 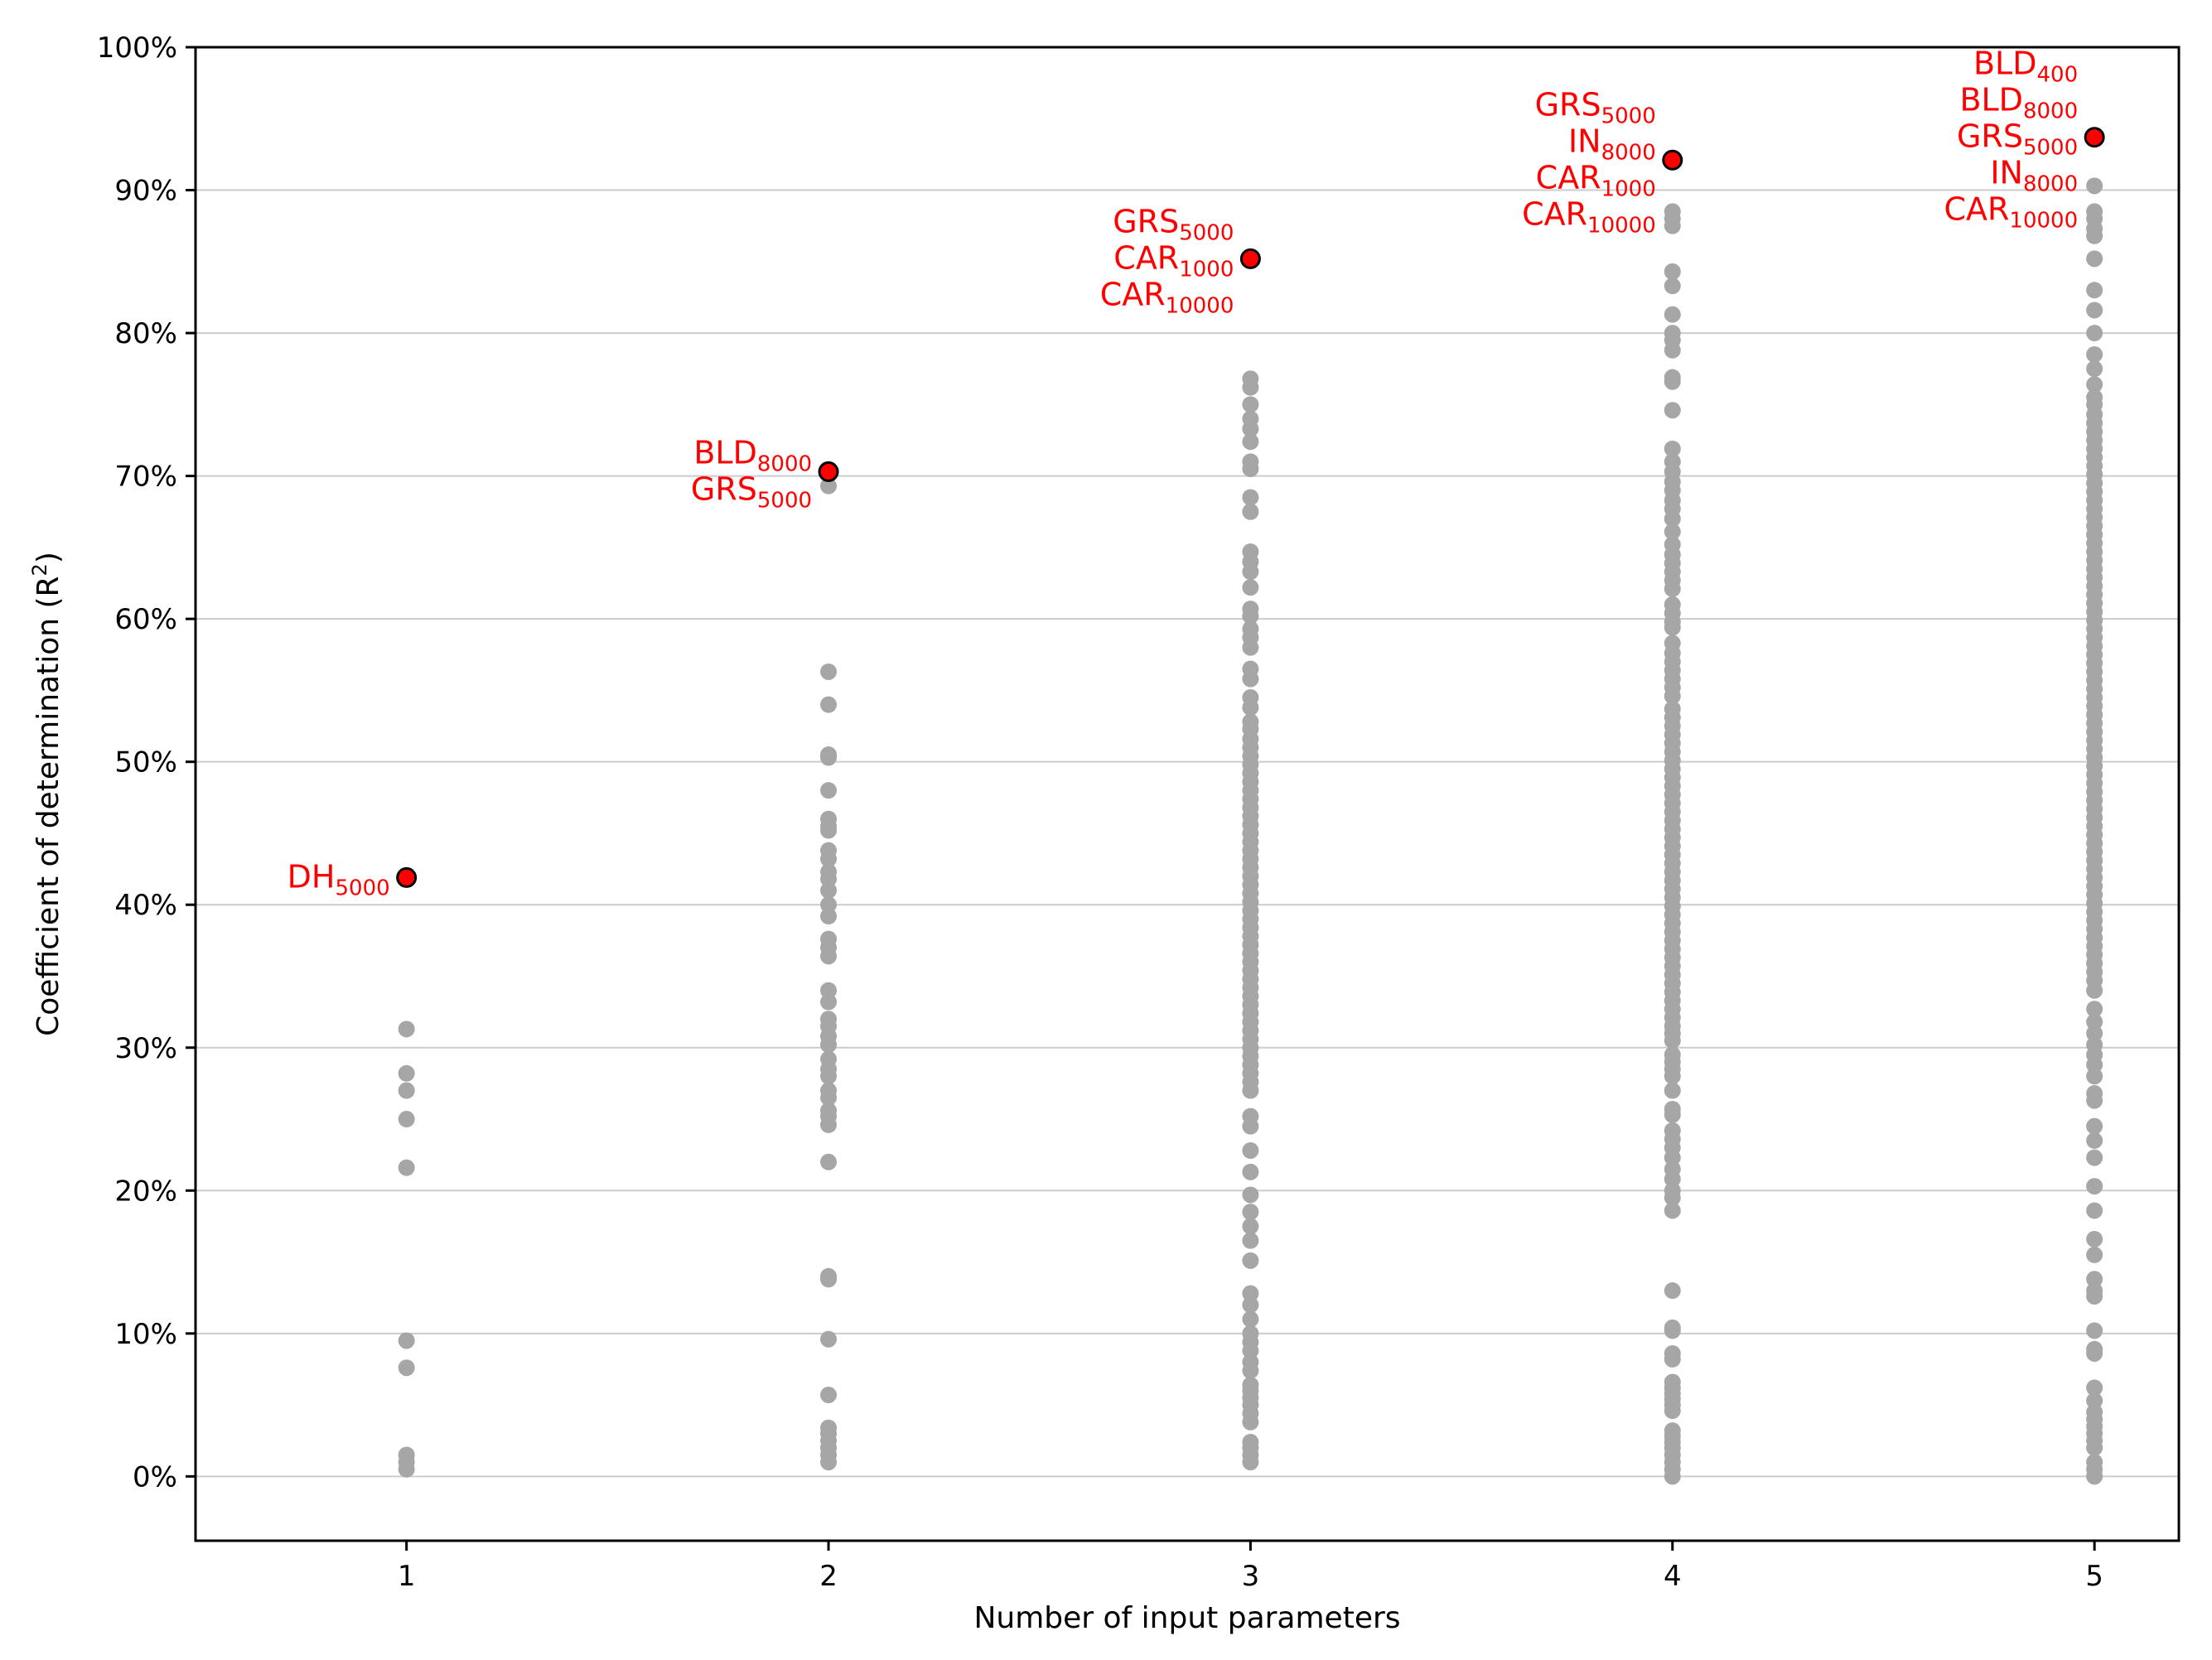 I want to click on x-tick-label-1: 2, so click(x=828, y=1576).